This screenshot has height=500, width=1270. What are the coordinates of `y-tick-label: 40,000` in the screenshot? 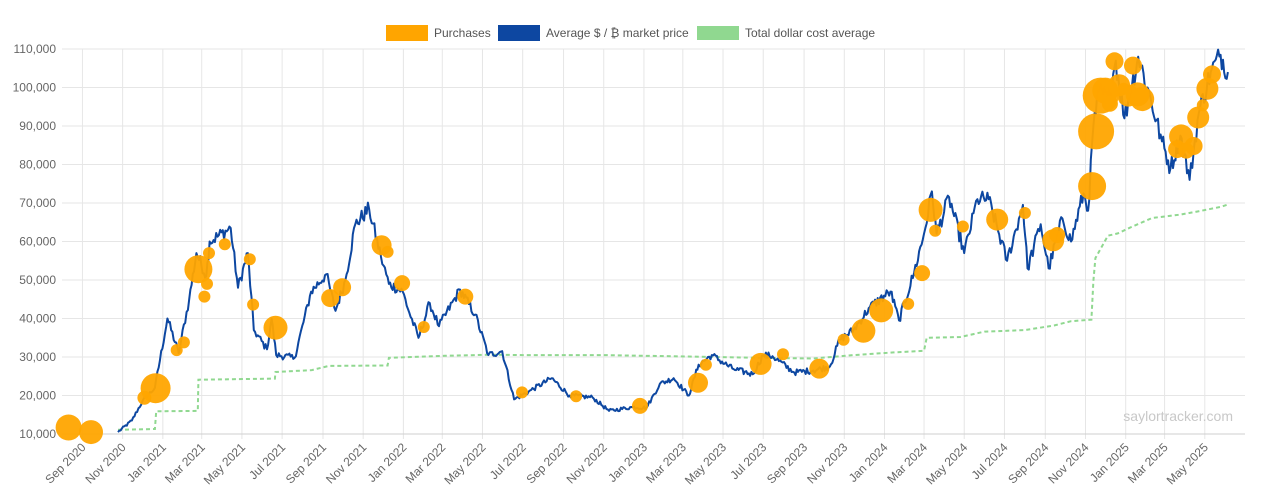 It's located at (37, 319).